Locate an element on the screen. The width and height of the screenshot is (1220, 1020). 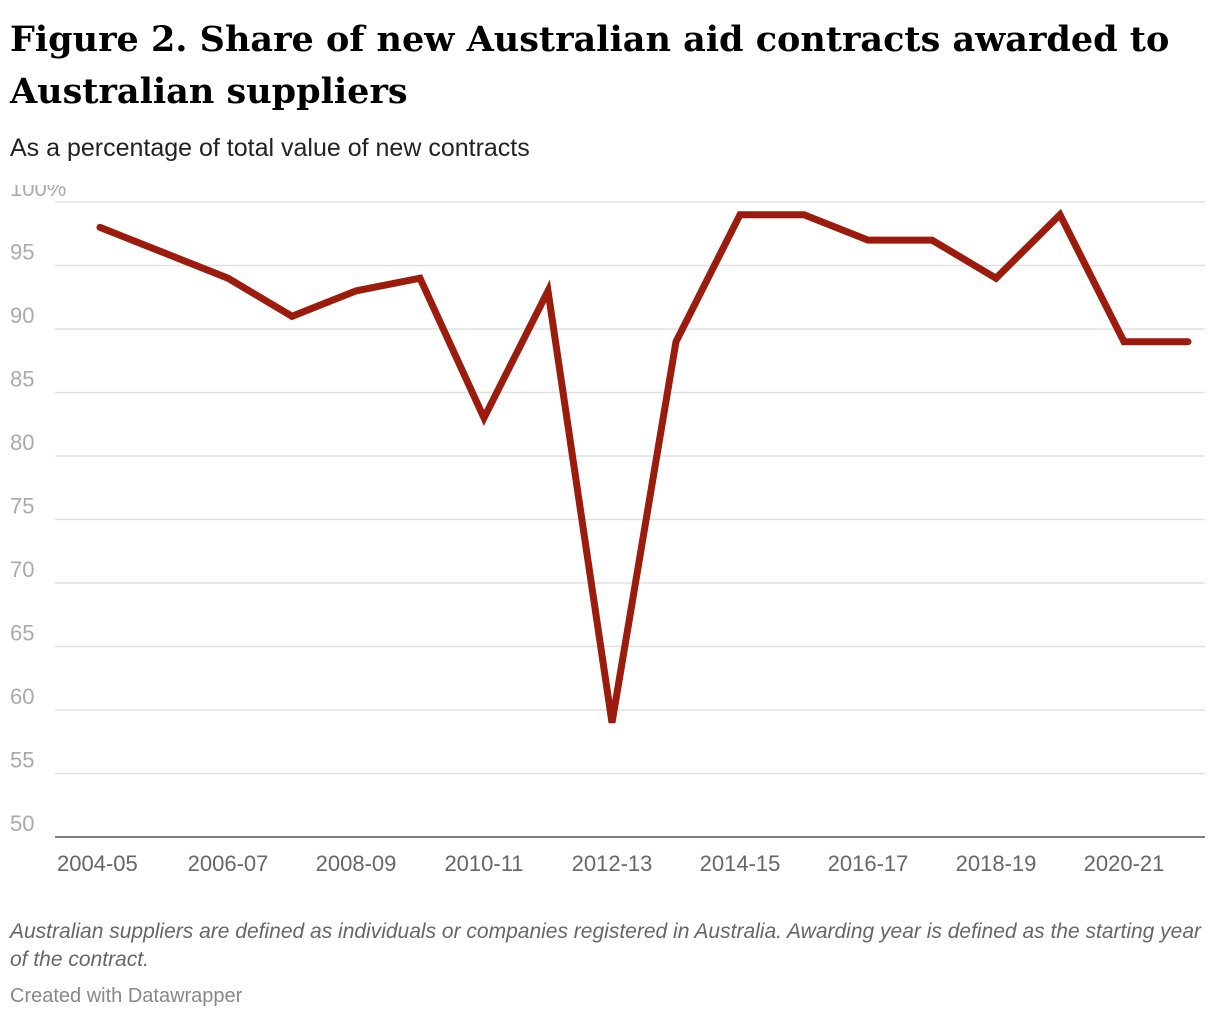
y-tick-label: 70 is located at coordinates (22, 569).